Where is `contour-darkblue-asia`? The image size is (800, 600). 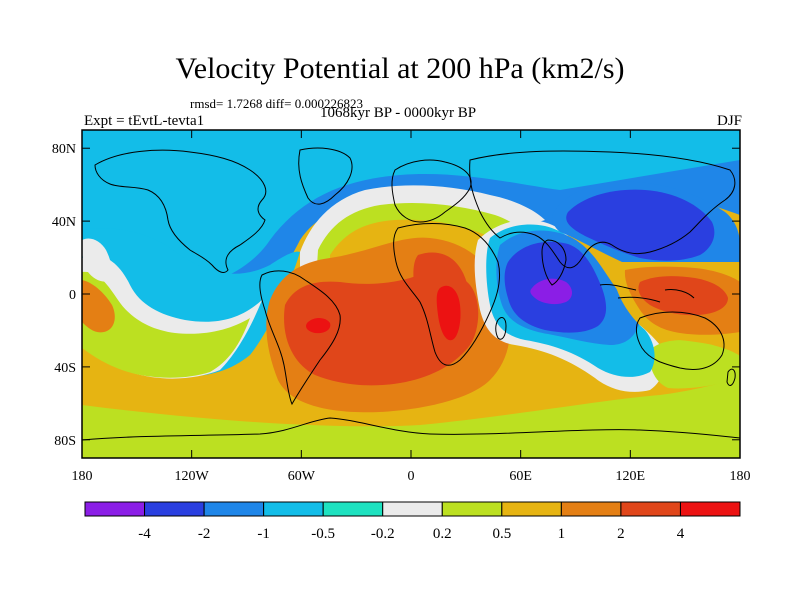 contour-darkblue-asia is located at coordinates (640, 225).